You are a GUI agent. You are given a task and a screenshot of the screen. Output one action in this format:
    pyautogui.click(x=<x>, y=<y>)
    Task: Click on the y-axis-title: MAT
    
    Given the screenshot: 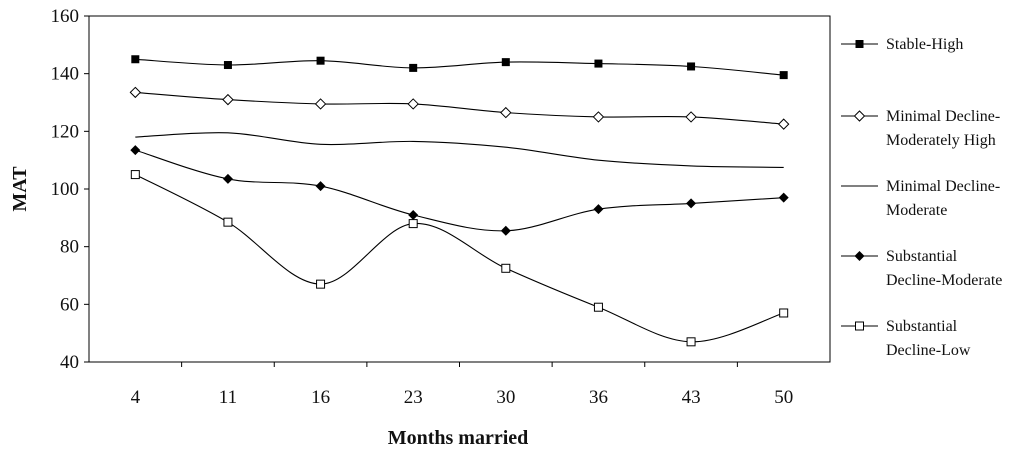 What is the action you would take?
    pyautogui.click(x=20, y=189)
    